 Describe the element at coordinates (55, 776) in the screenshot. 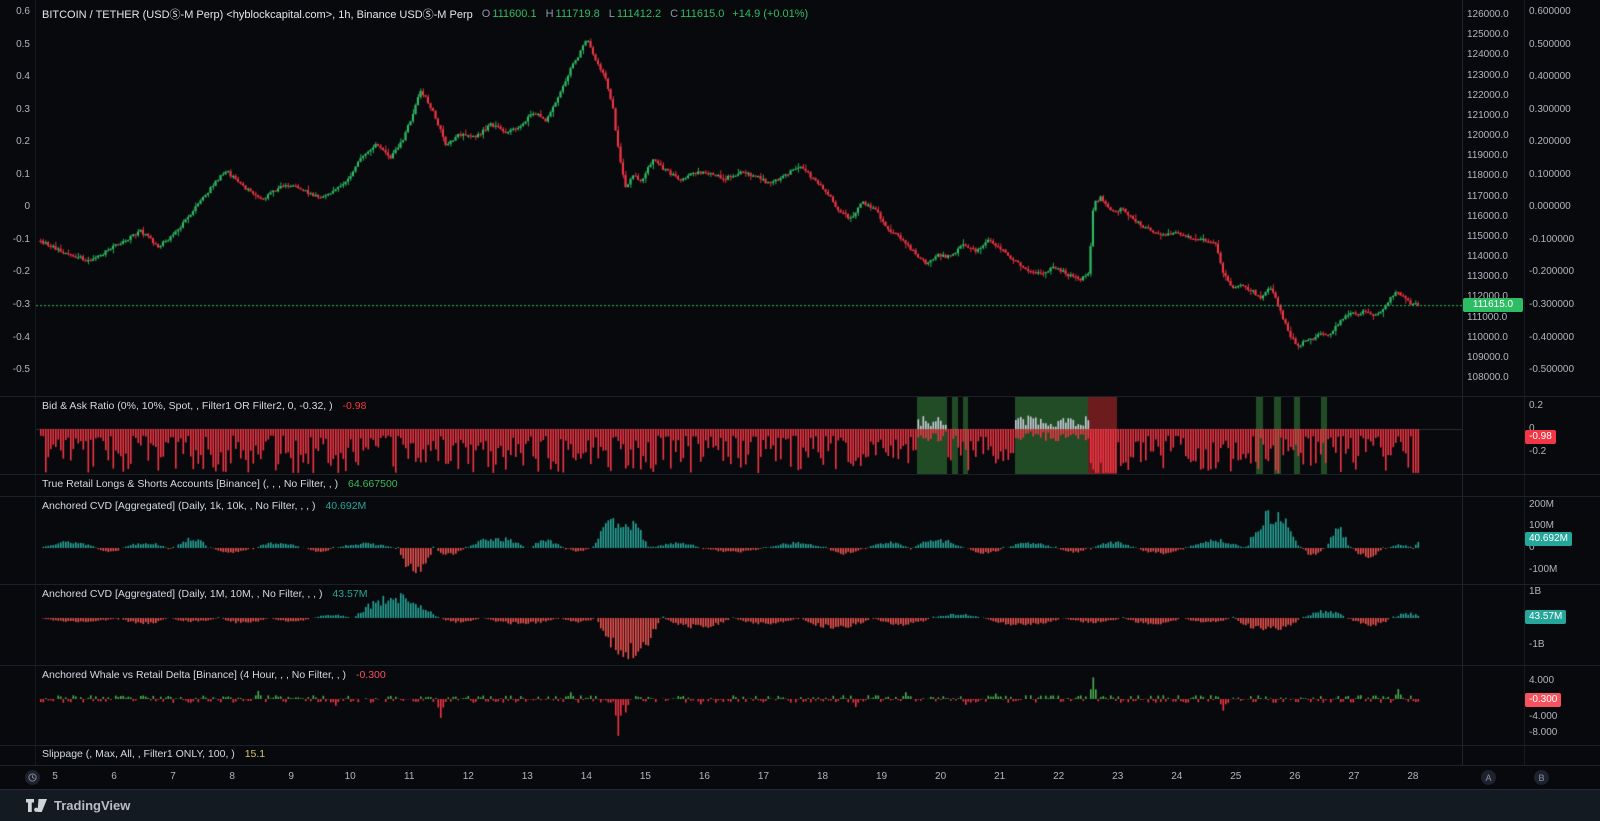

I see `time-axis-label: 5` at that location.